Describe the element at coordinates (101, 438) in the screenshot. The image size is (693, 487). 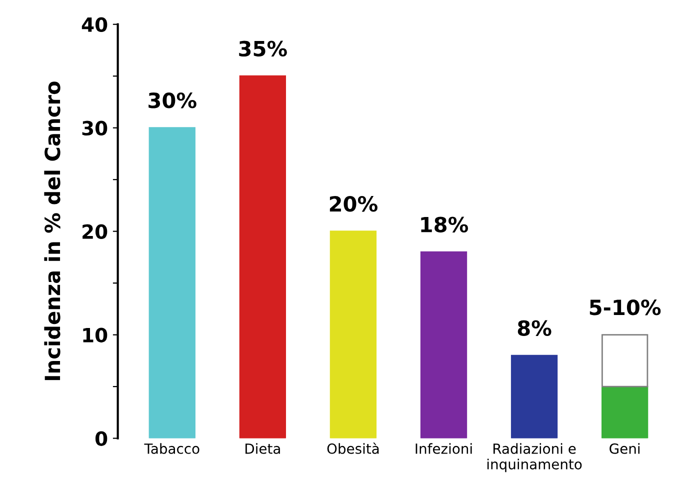
I see `y-tick-label: 0` at that location.